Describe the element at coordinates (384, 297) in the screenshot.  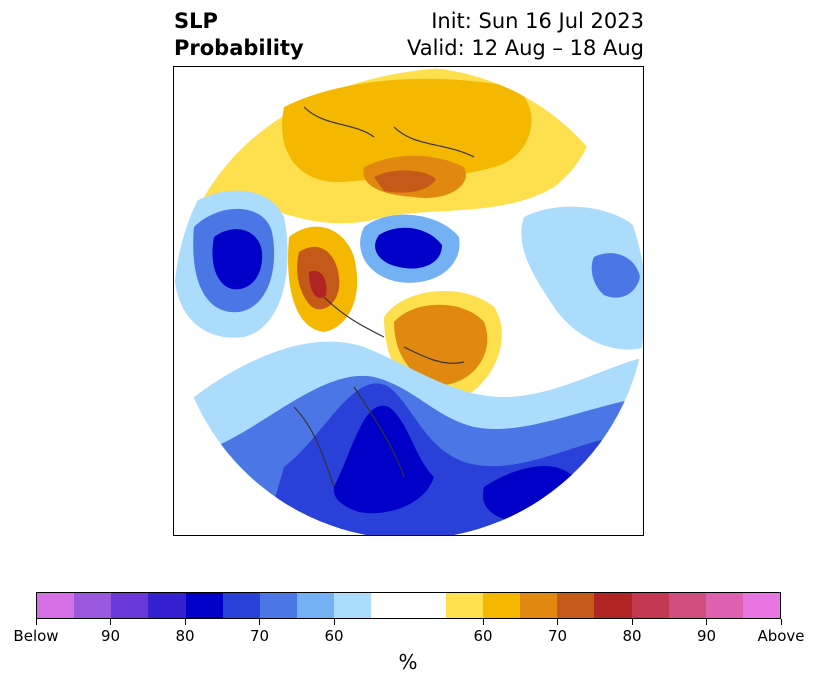
I see `coastline-hint` at that location.